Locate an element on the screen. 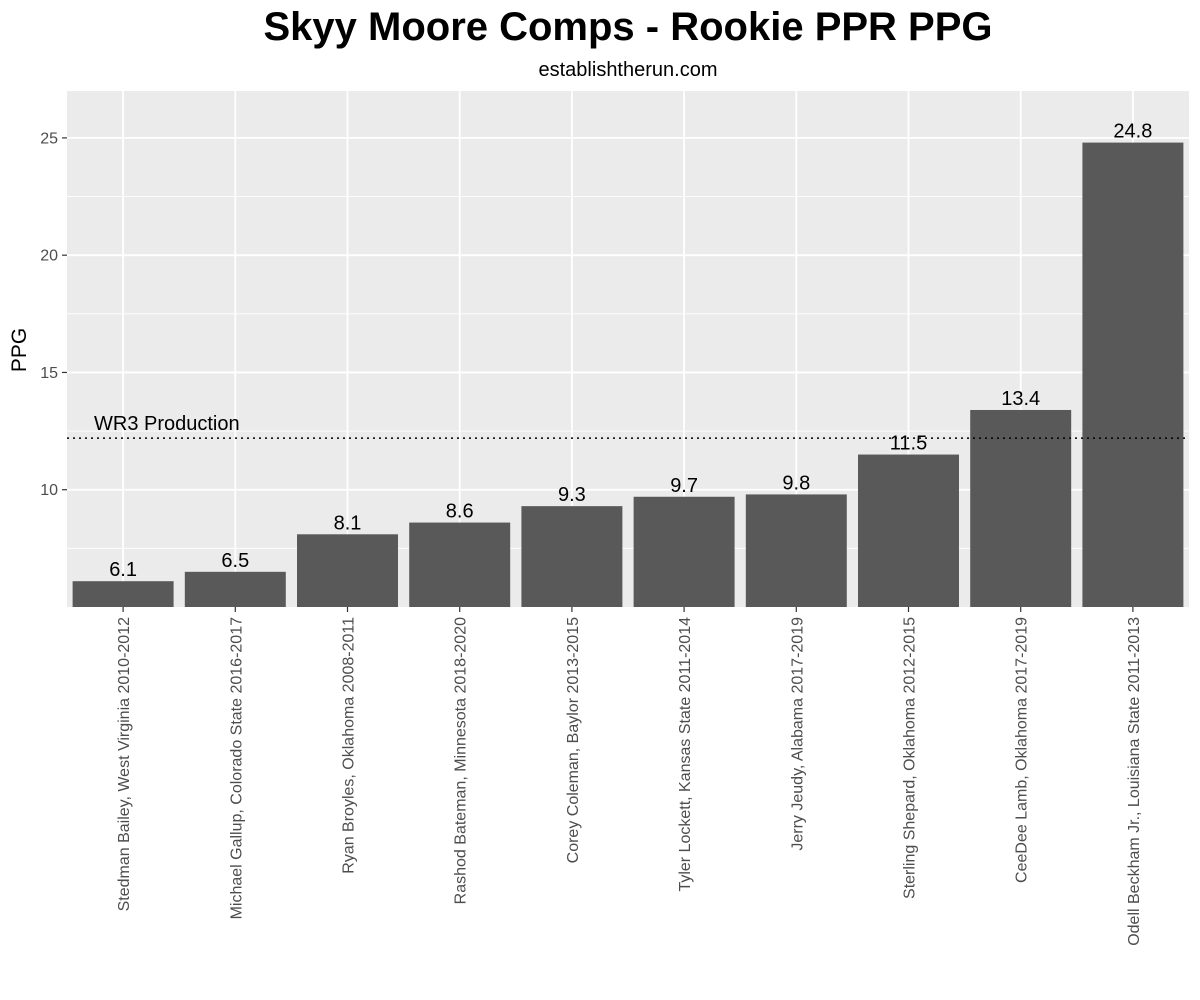  data-label: 6.1 is located at coordinates (123, 570).